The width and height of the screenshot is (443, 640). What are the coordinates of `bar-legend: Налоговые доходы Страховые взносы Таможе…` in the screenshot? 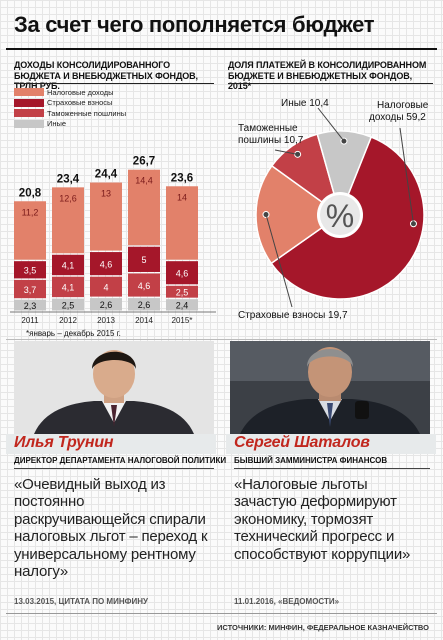 It's located at (70, 108).